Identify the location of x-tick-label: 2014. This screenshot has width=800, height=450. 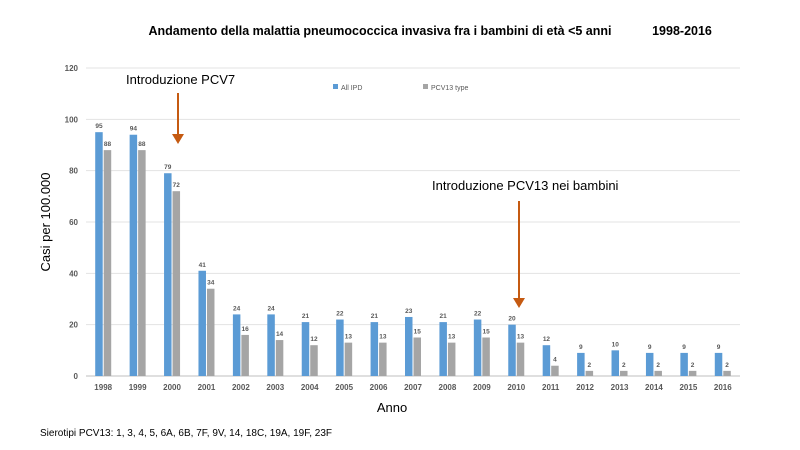
(654, 387).